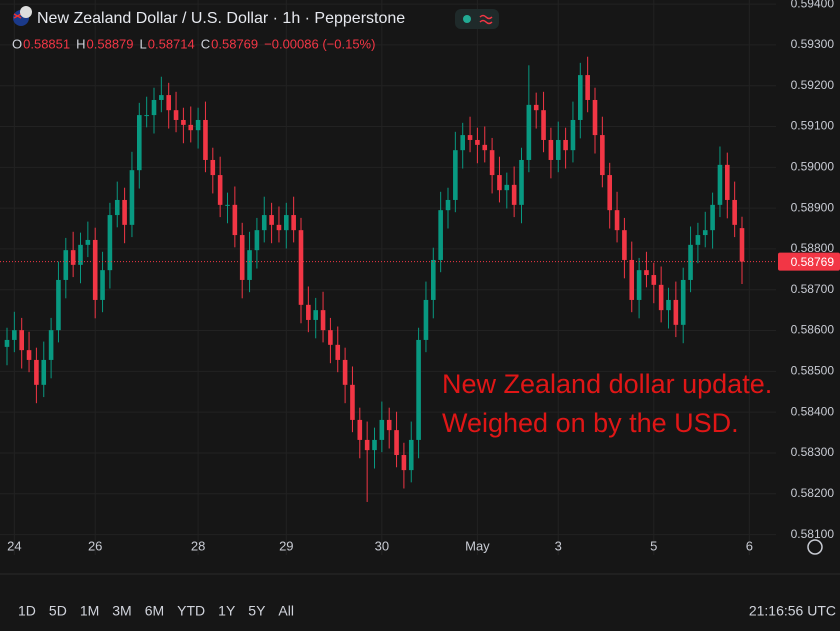 The height and width of the screenshot is (631, 840). What do you see at coordinates (58, 611) in the screenshot?
I see `range-button: 5D` at bounding box center [58, 611].